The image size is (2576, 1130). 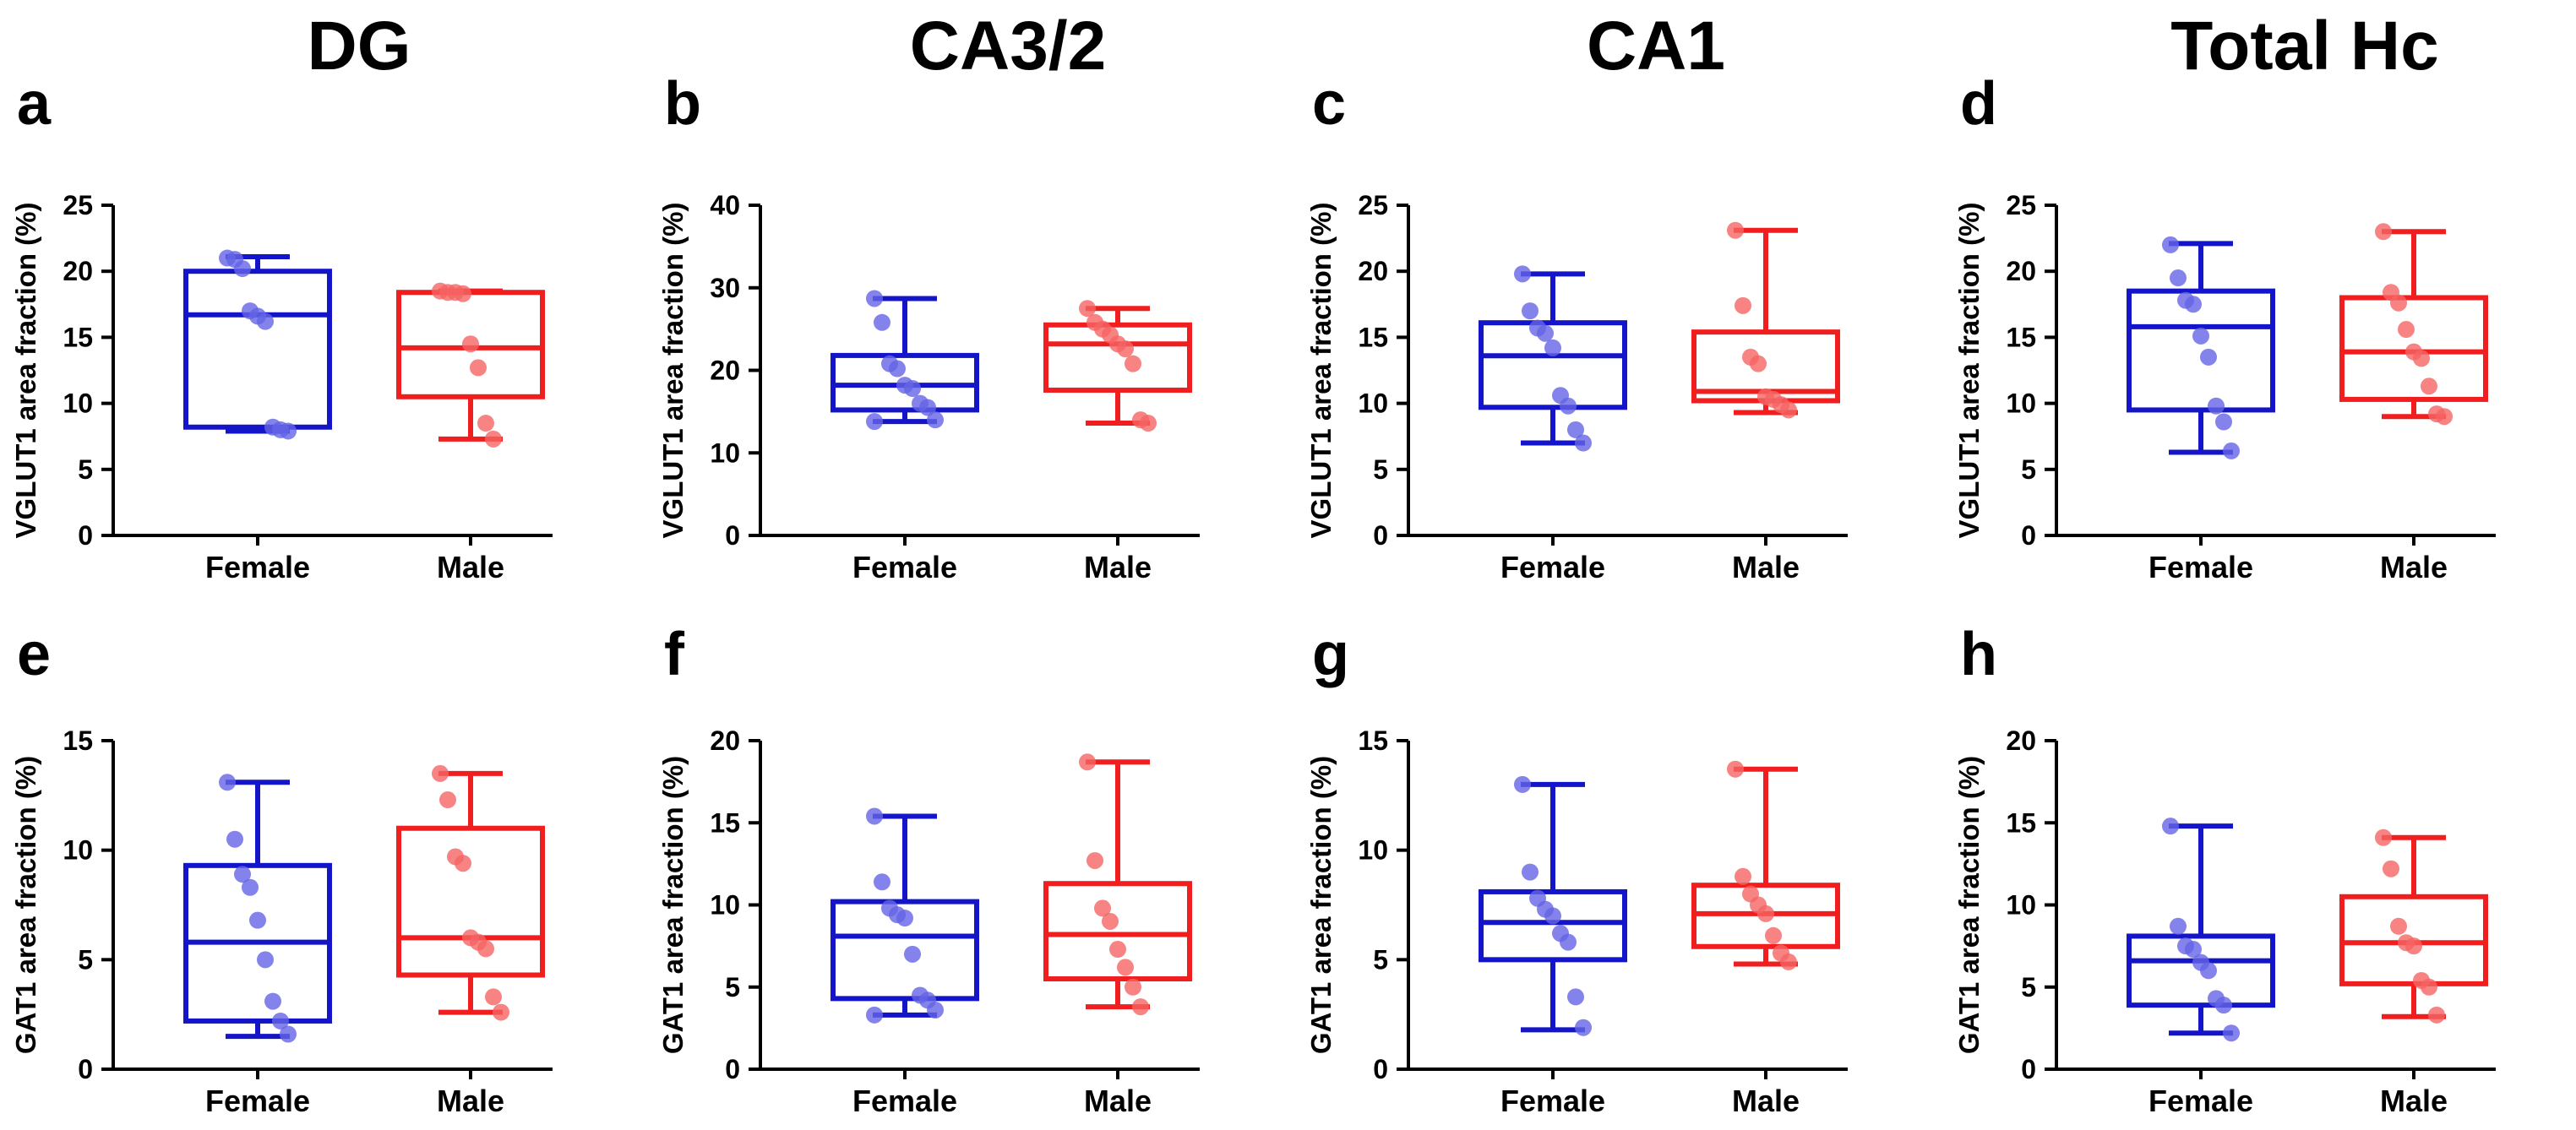 I want to click on panel-label-e: e, so click(x=34, y=655).